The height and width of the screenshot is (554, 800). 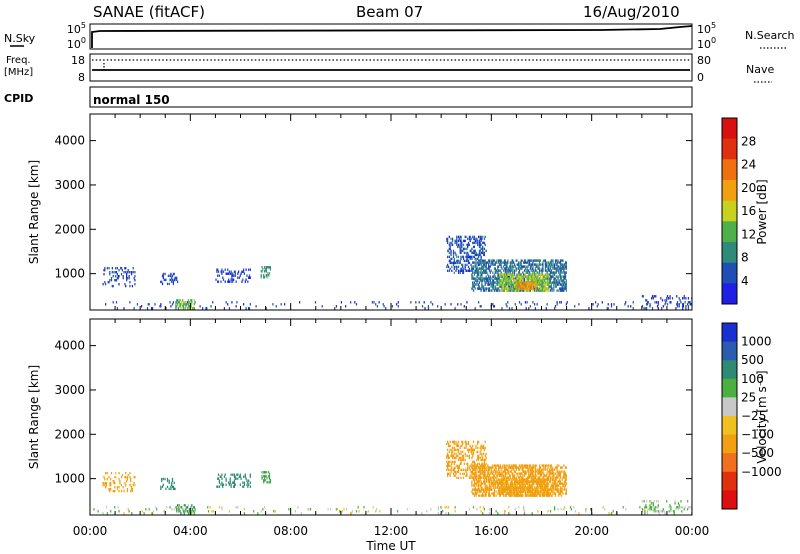 What do you see at coordinates (700, 77) in the screenshot?
I see `nave-tick-bottom: 0` at bounding box center [700, 77].